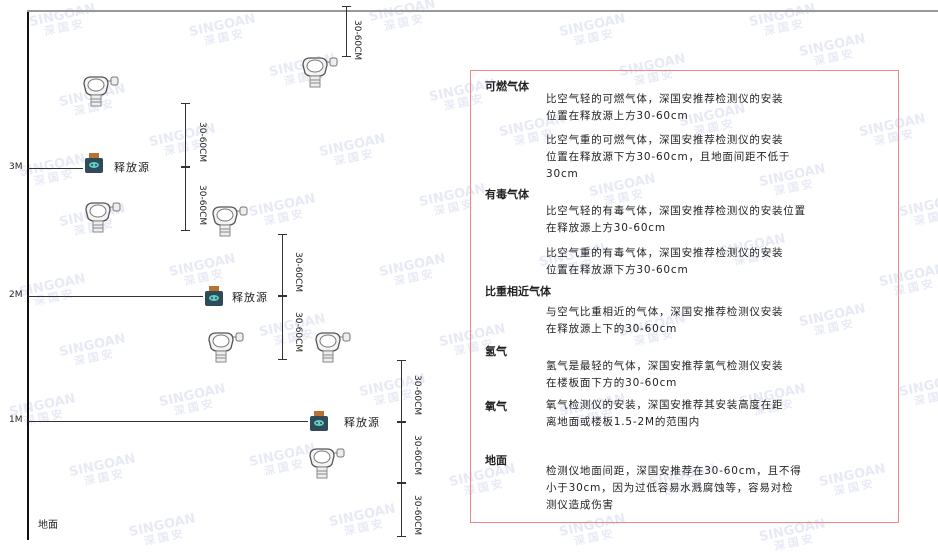 The width and height of the screenshot is (938, 556). What do you see at coordinates (496, 351) in the screenshot?
I see `hydrogen-title: 氢气` at bounding box center [496, 351].